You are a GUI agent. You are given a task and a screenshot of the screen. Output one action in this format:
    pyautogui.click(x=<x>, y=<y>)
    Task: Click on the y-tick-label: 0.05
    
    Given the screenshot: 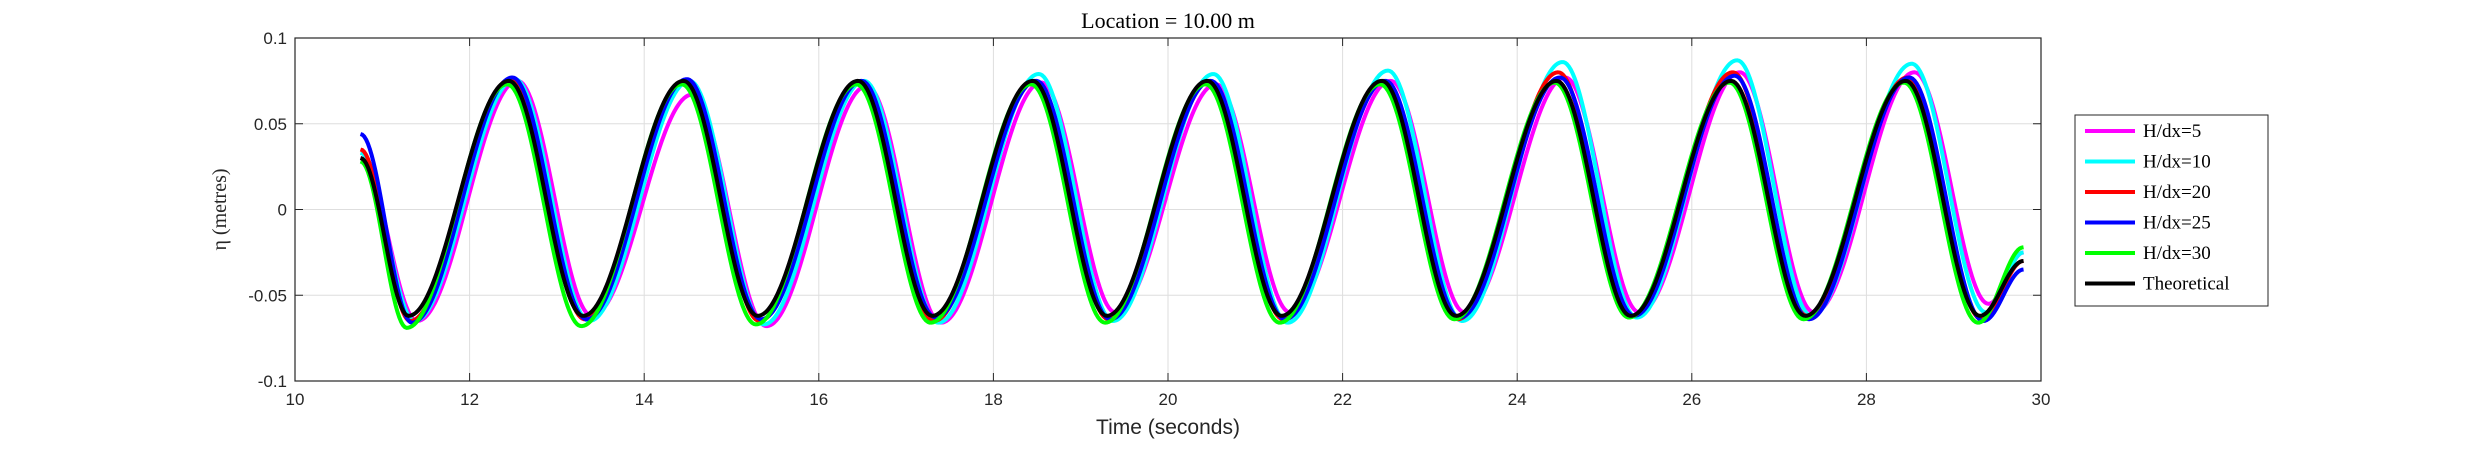 What is the action you would take?
    pyautogui.click(x=270, y=124)
    